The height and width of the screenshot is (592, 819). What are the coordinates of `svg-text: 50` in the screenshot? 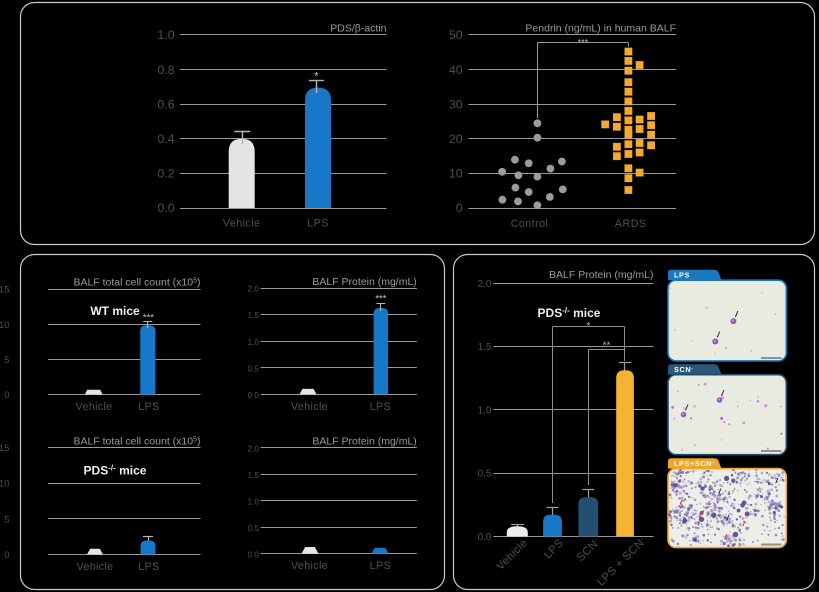 It's located at (456, 35).